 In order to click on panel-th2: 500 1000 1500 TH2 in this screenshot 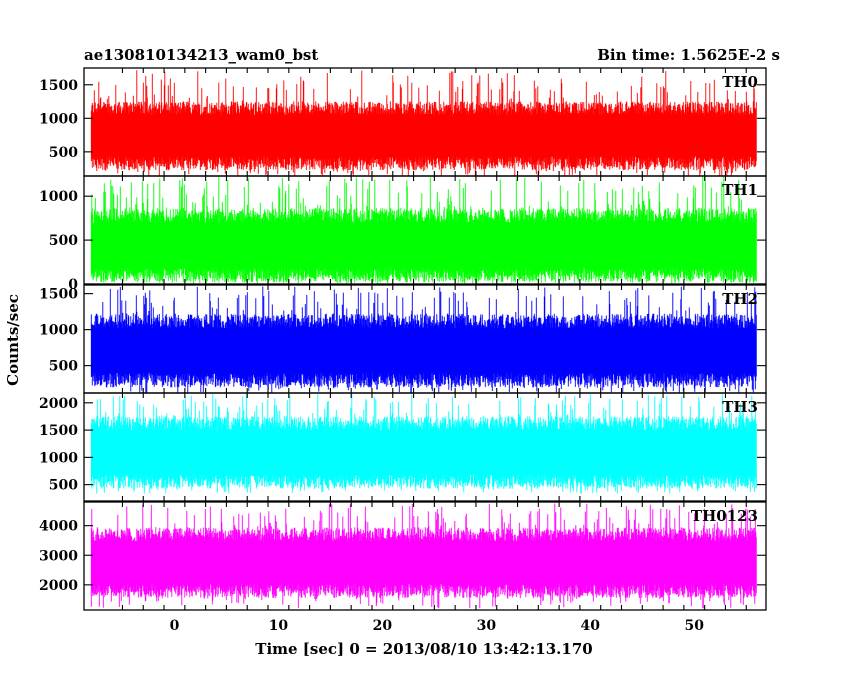, I will do `click(403, 339)`.